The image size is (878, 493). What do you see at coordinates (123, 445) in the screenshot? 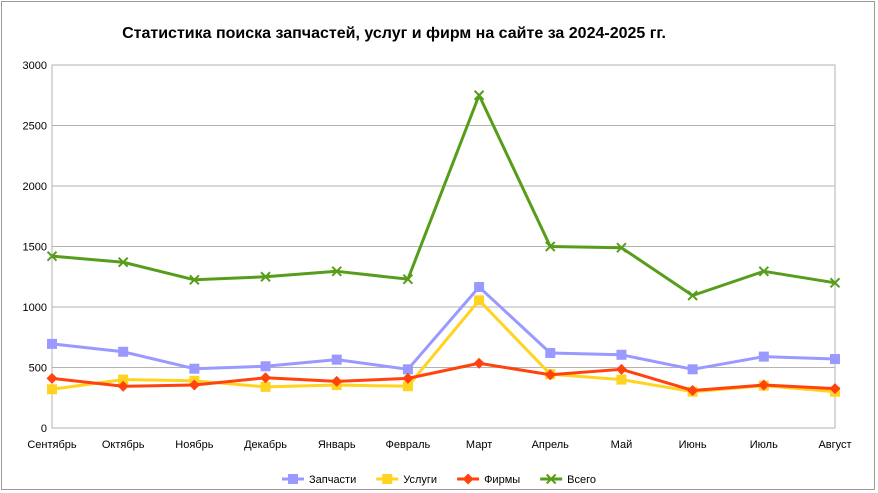
I see `x-tick-label: Октябрь` at bounding box center [123, 445].